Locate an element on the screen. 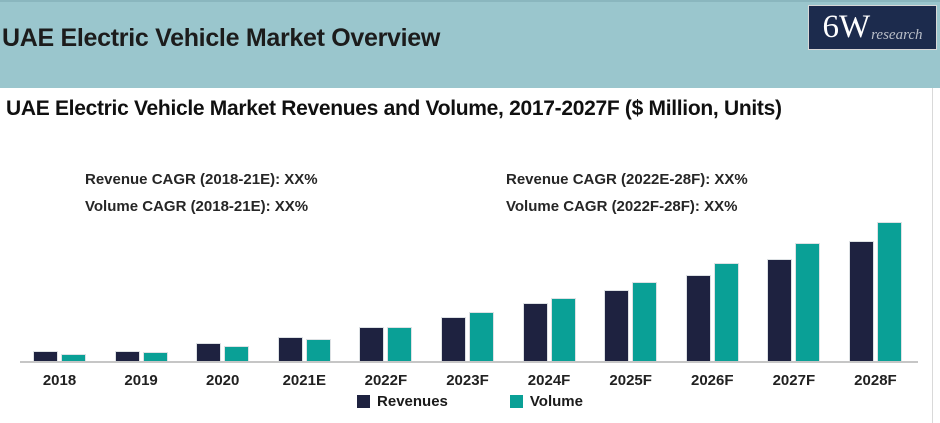 The image size is (940, 423). x-tick-2021E: 2021E is located at coordinates (304, 380).